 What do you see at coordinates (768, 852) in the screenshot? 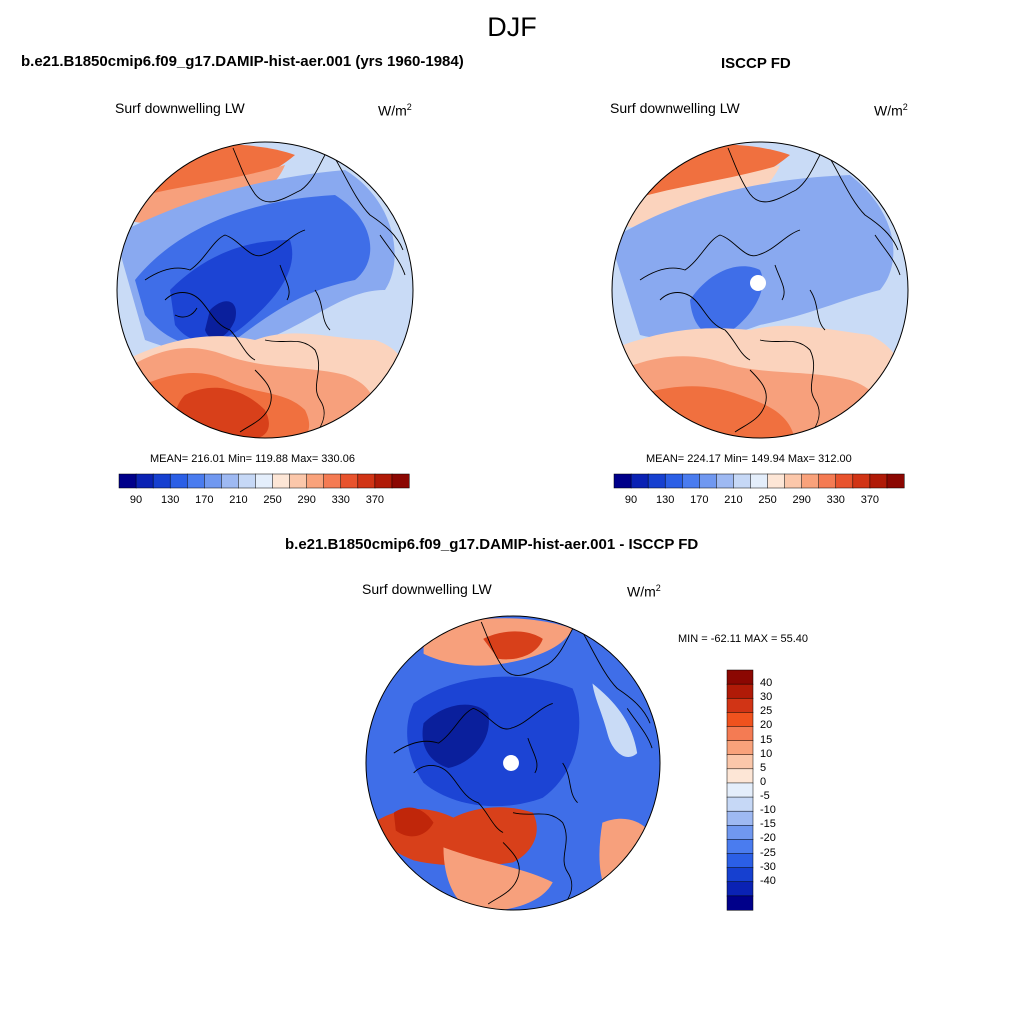
I see `colorbar-tick-label: -25` at bounding box center [768, 852].